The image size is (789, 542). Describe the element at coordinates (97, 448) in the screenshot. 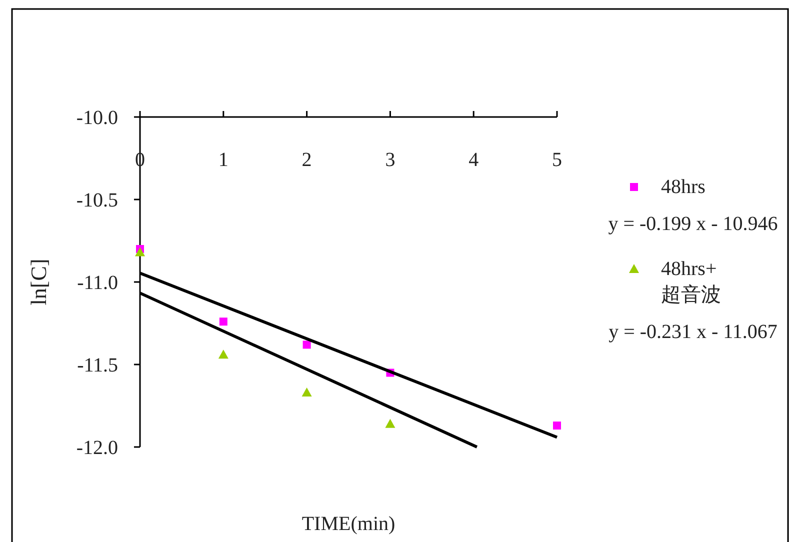

I see `y-tick-label: -12.0` at that location.